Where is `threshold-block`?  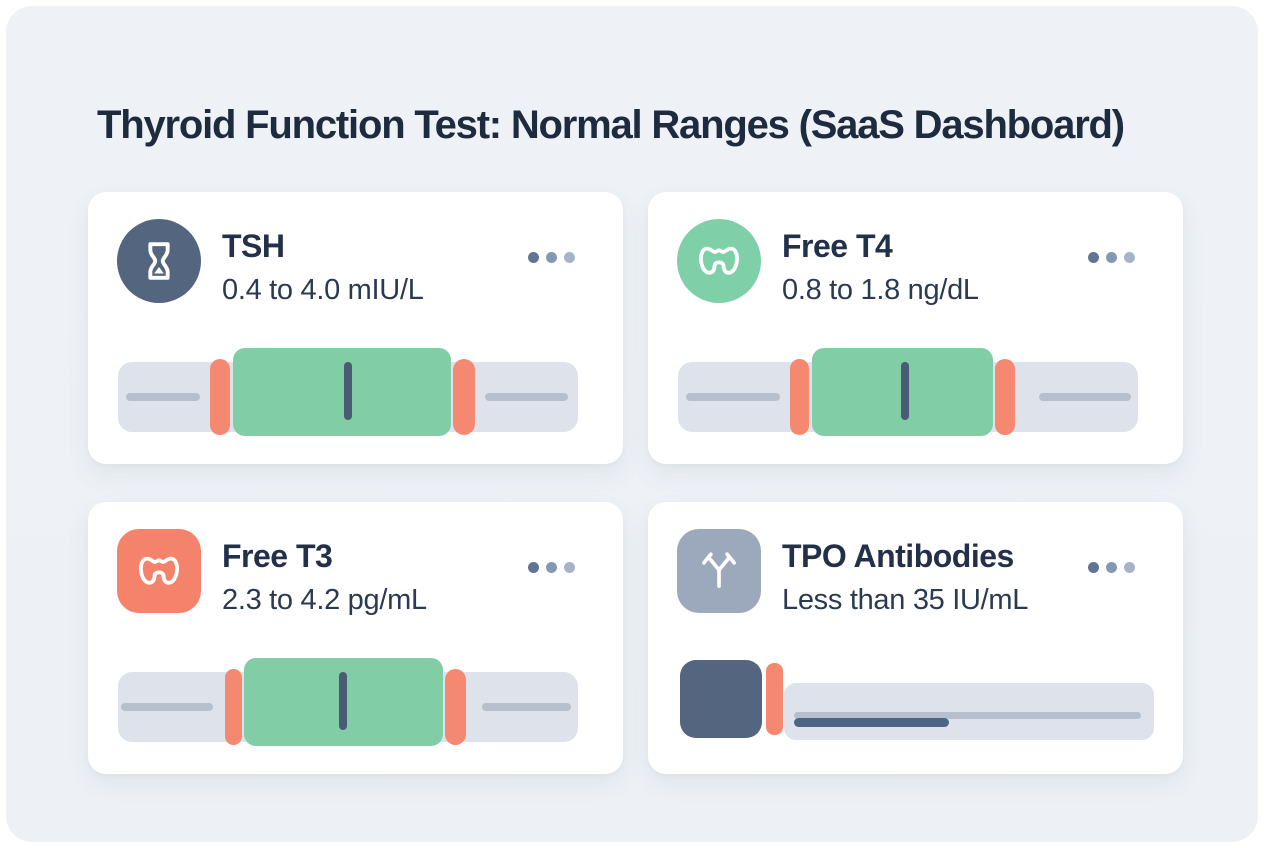 threshold-block is located at coordinates (721, 699).